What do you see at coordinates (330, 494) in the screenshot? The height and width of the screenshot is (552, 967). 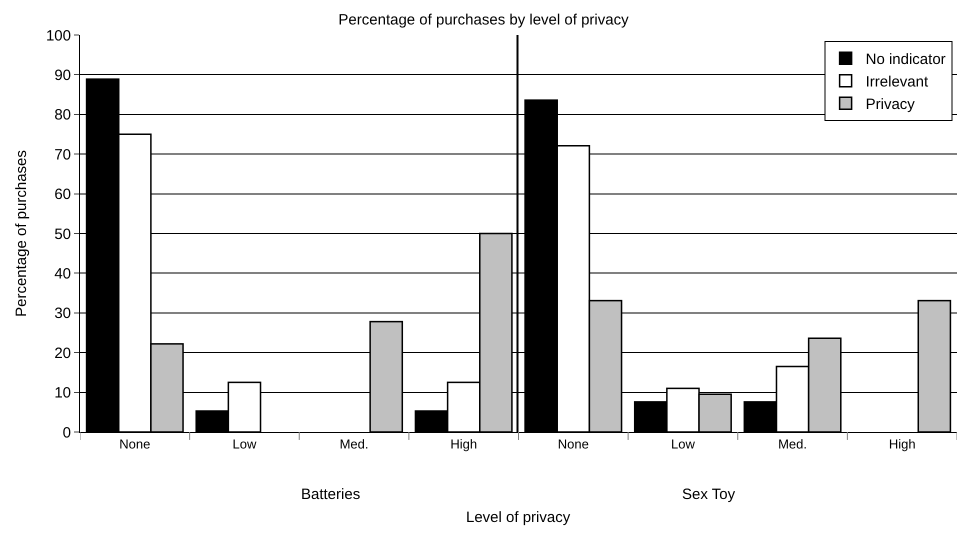 I see `text: Batteries` at bounding box center [330, 494].